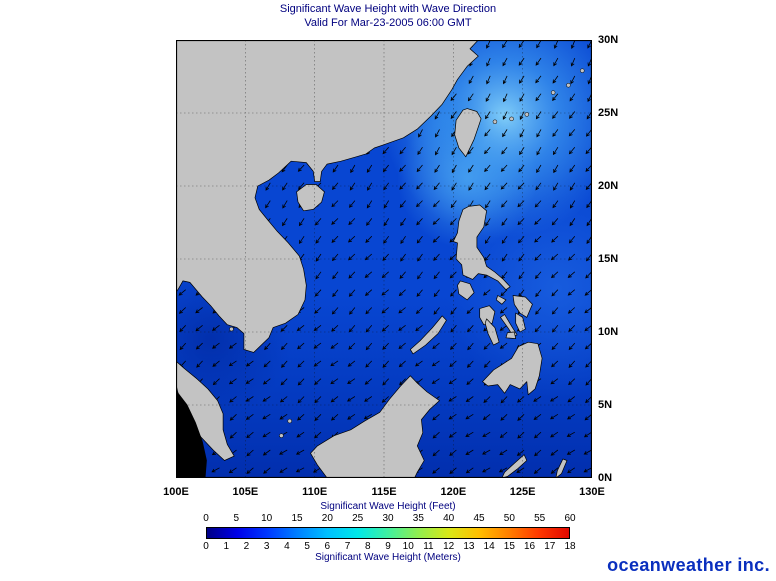 This screenshot has height=581, width=776. Describe the element at coordinates (509, 518) in the screenshot. I see `feet-tick-50: 50` at that location.